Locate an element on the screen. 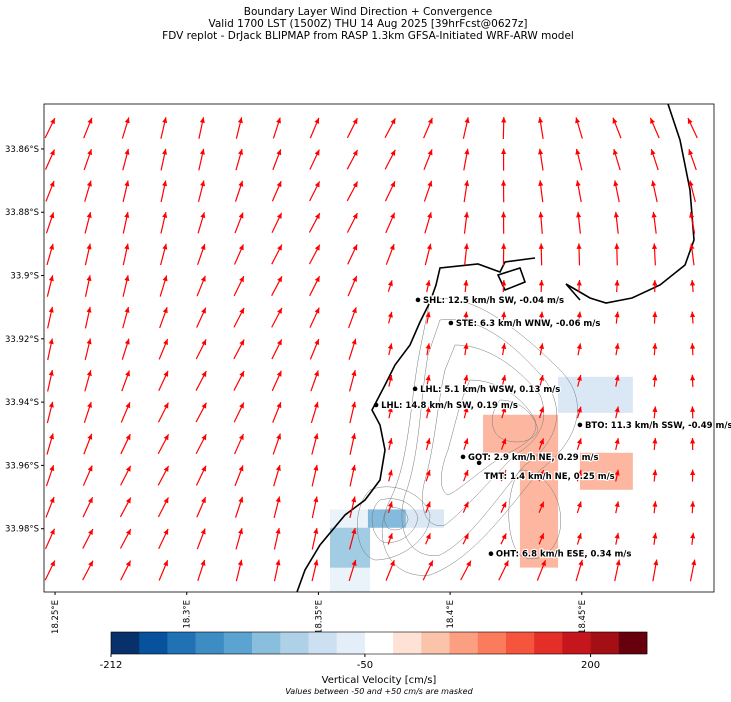  station-label: BTO: 11.3 km/h SSW, -0.49 m/s is located at coordinates (658, 426).